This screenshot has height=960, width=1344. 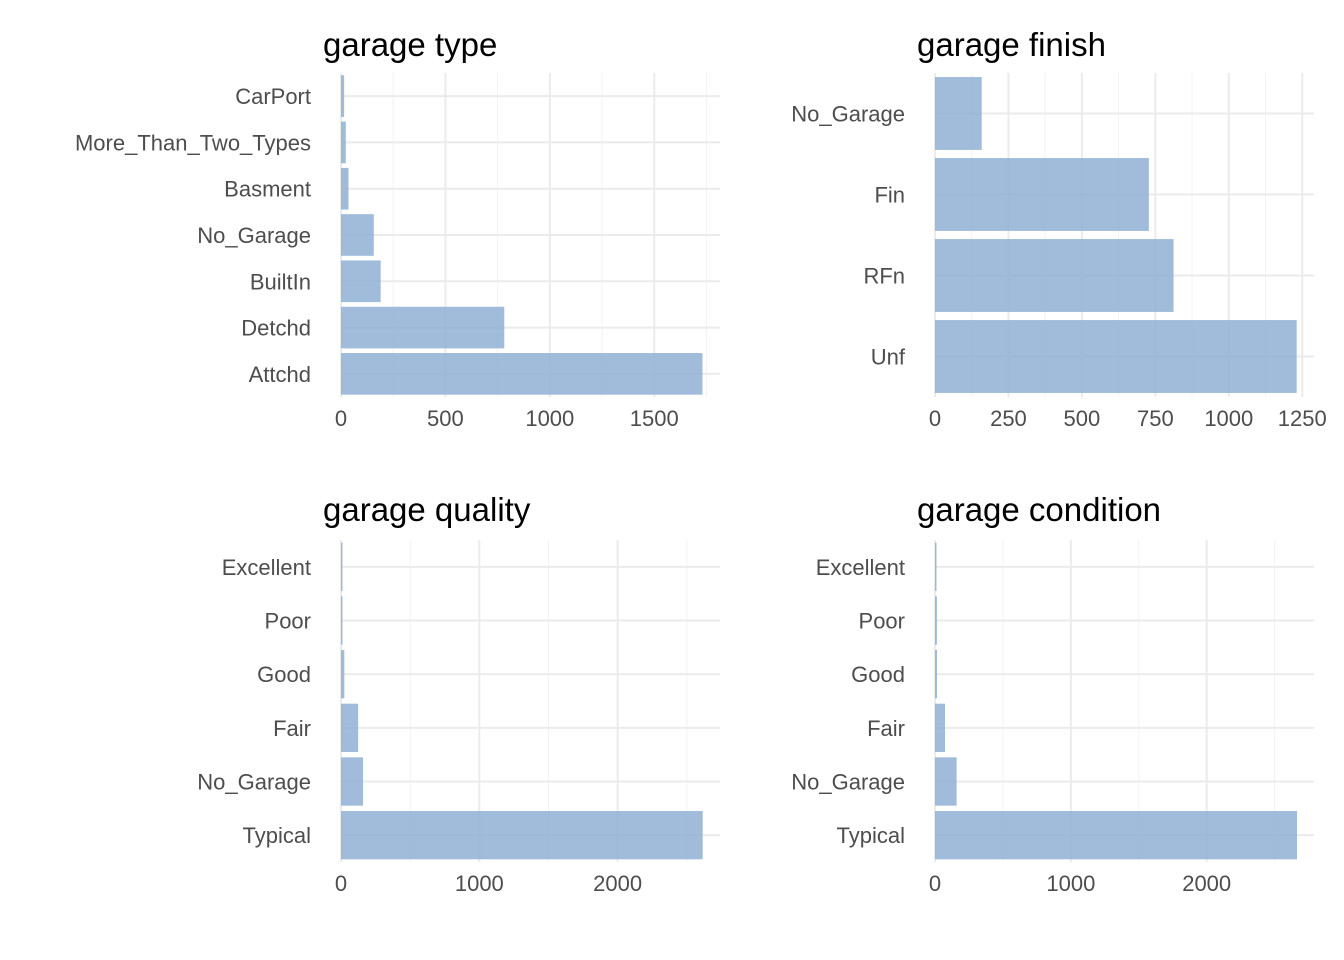 What do you see at coordinates (1155, 418) in the screenshot?
I see `x-tick-label: 750` at bounding box center [1155, 418].